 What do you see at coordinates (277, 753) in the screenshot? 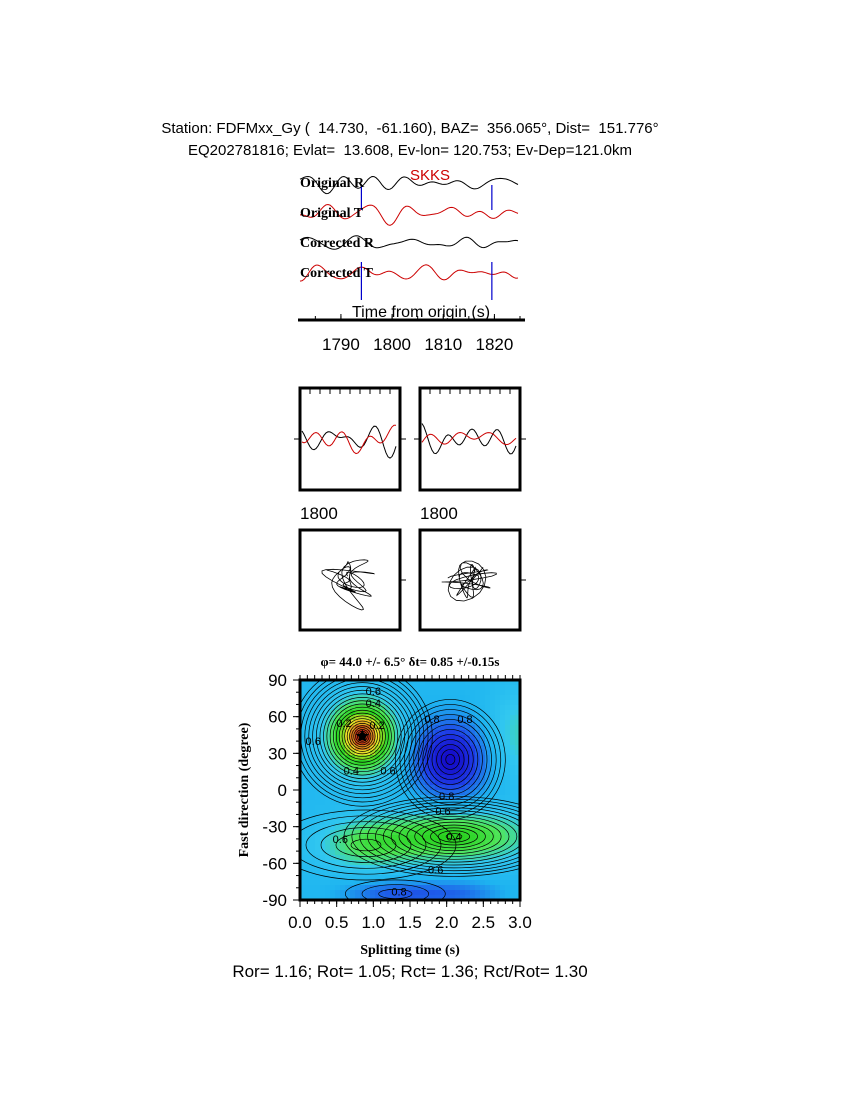
I see `y-tick-label: 30` at bounding box center [277, 753].